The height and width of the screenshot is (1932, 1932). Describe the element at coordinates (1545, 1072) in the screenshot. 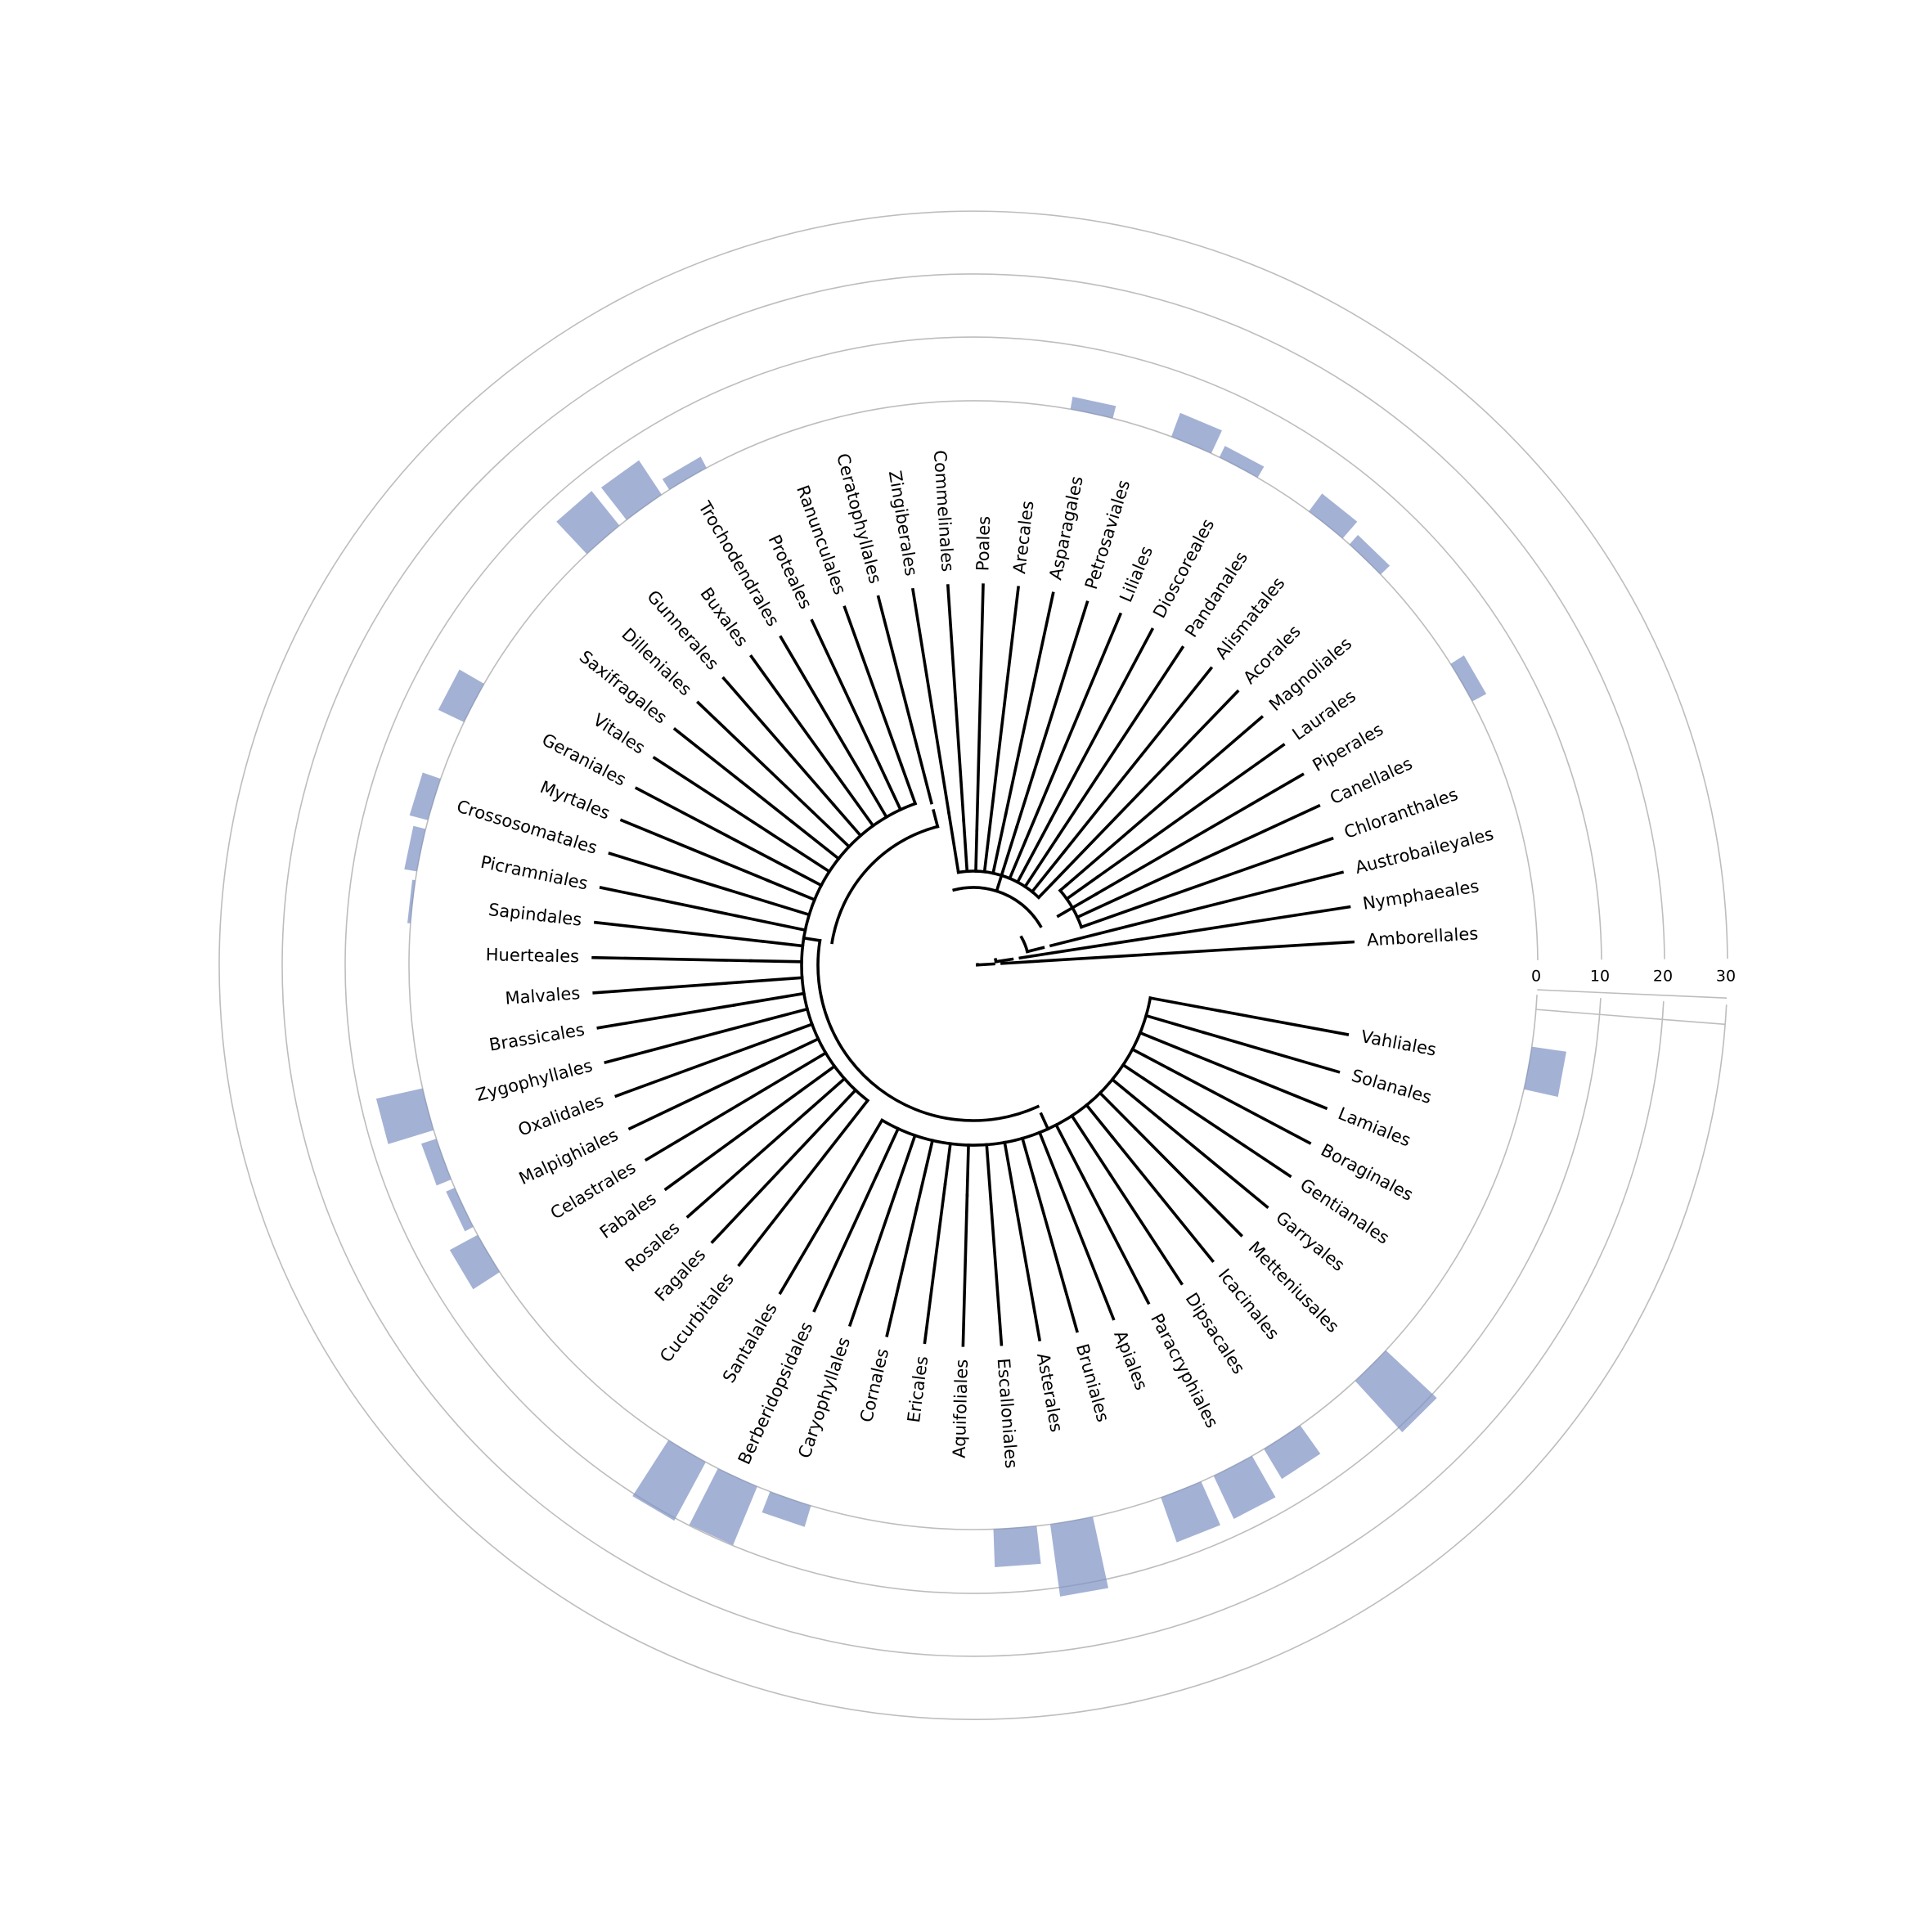

I see `bar-vahliales` at that location.